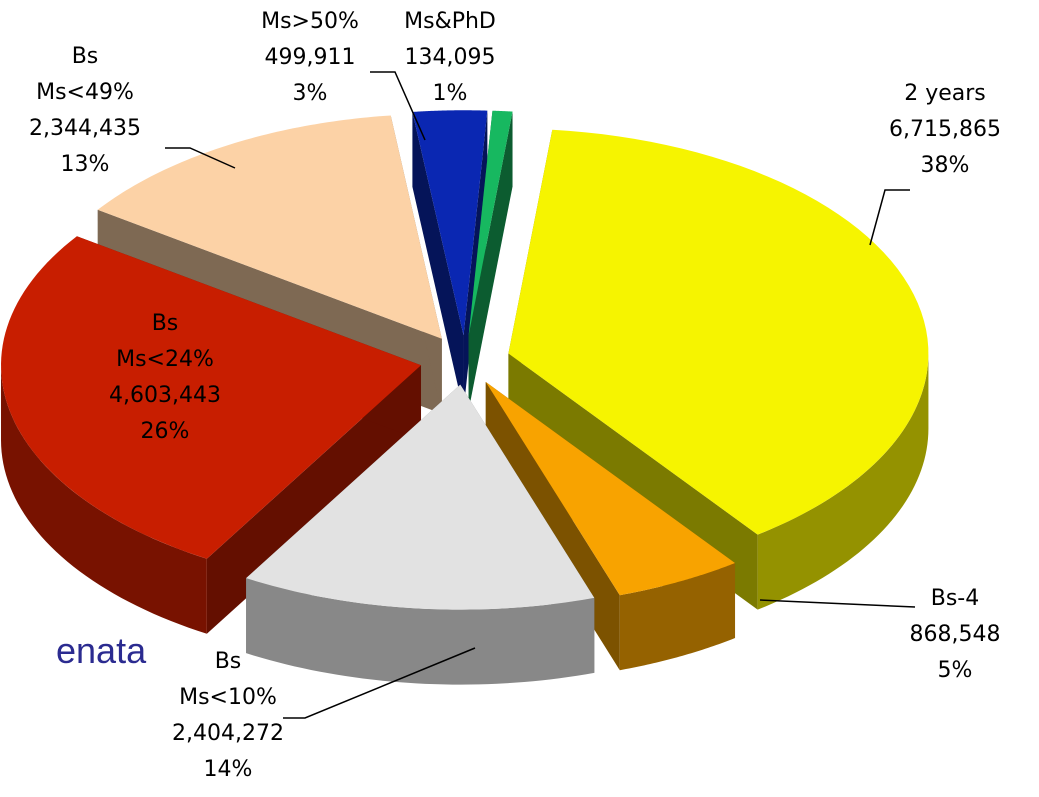 The image size is (1039, 797). Describe the element at coordinates (101, 650) in the screenshot. I see `annotation: enata` at that location.